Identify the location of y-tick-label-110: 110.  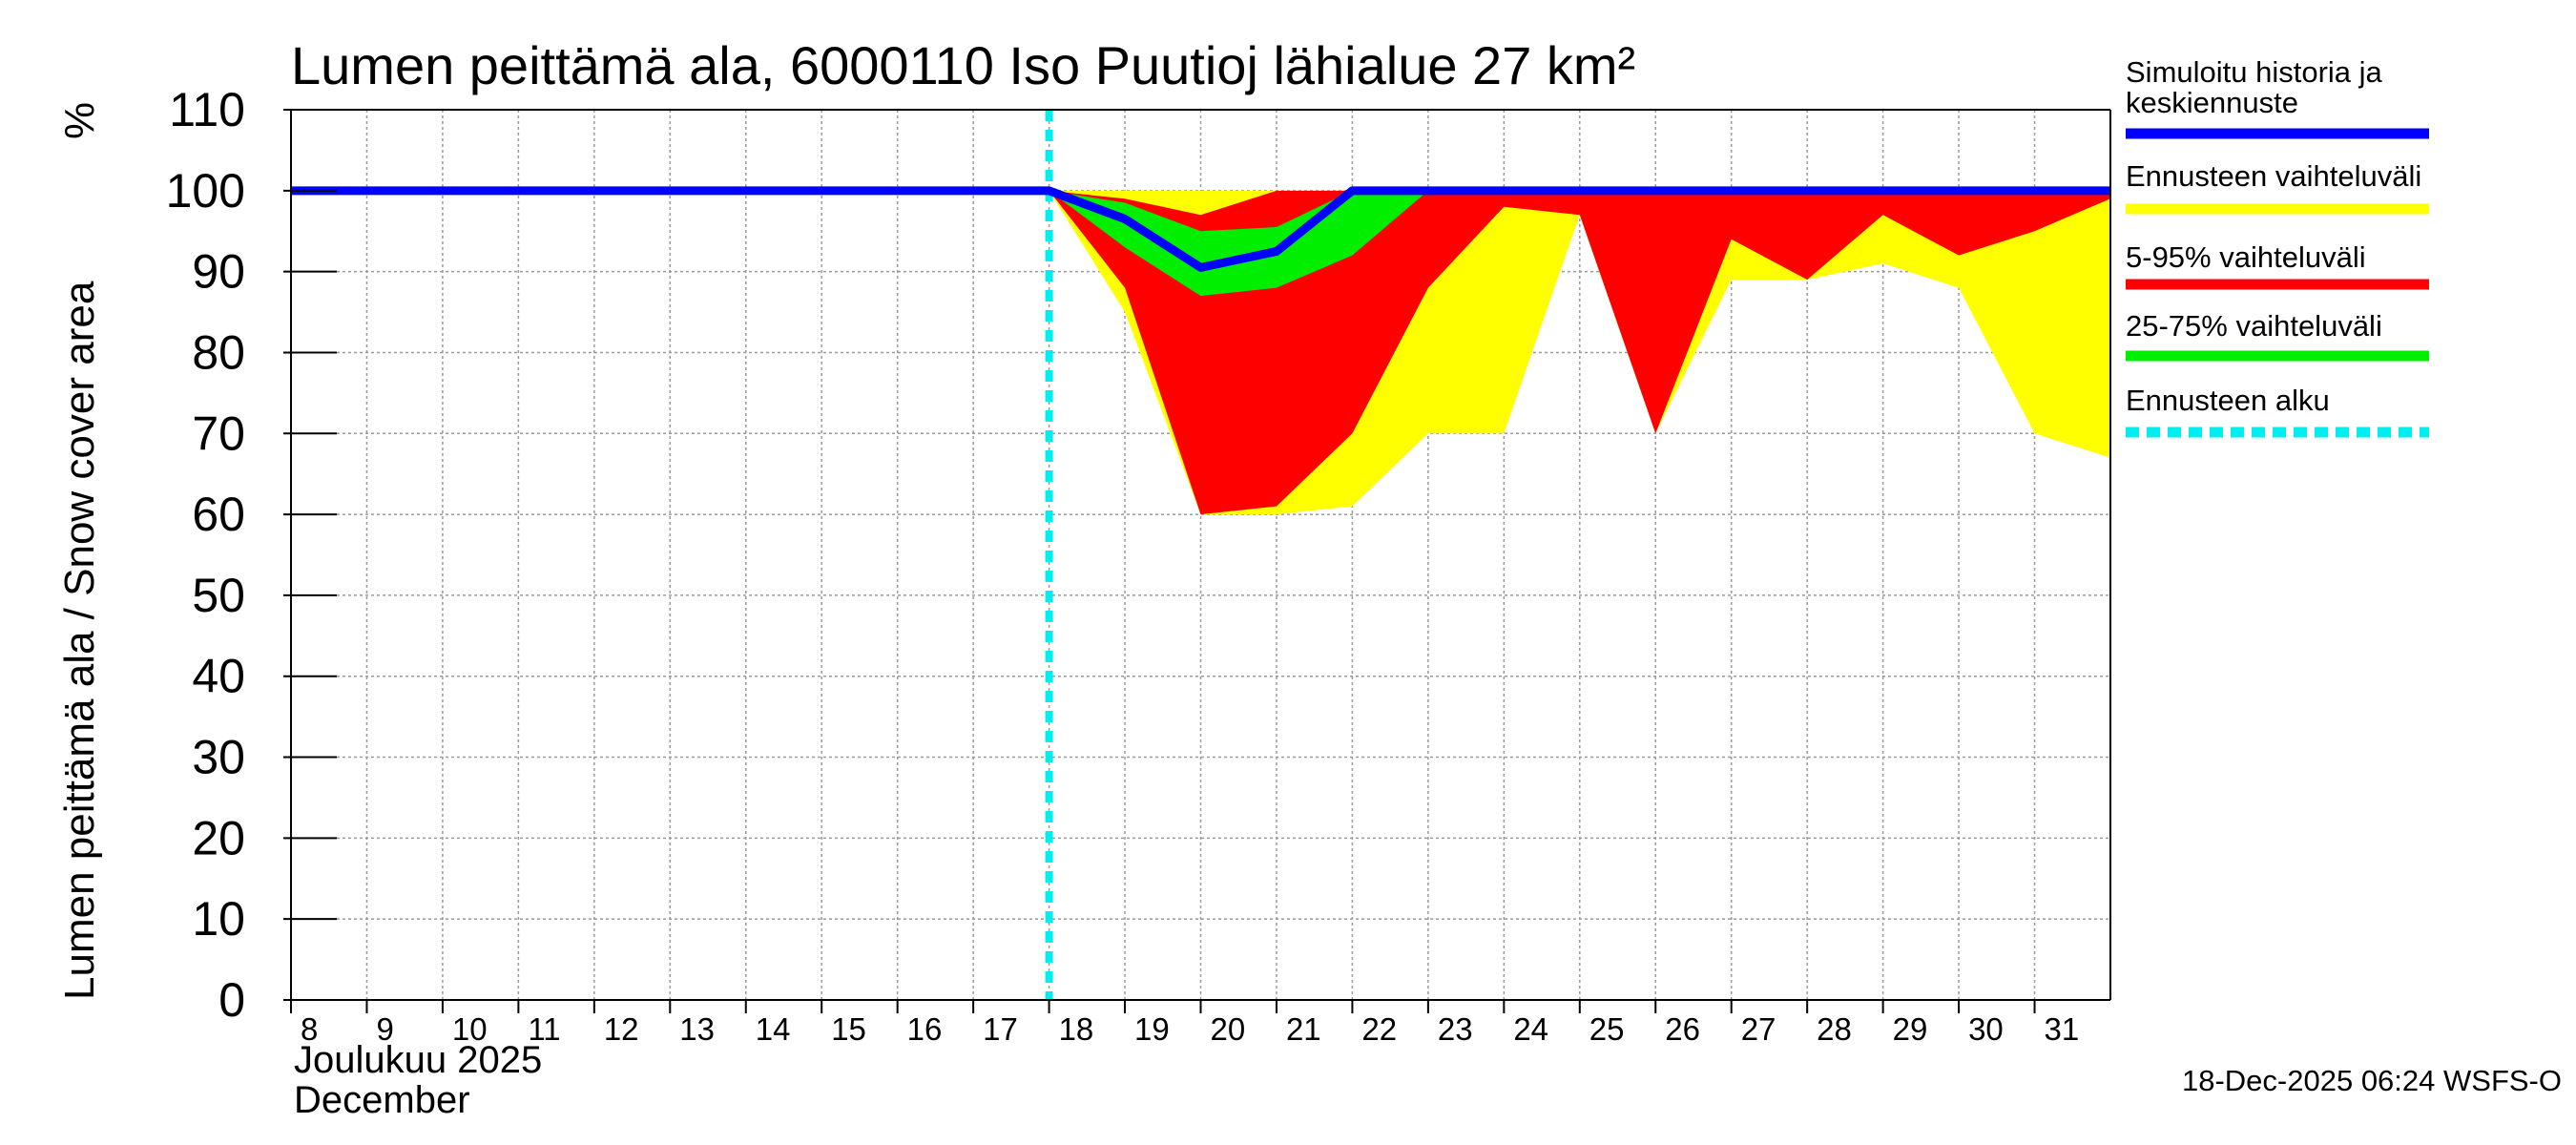
(207, 109).